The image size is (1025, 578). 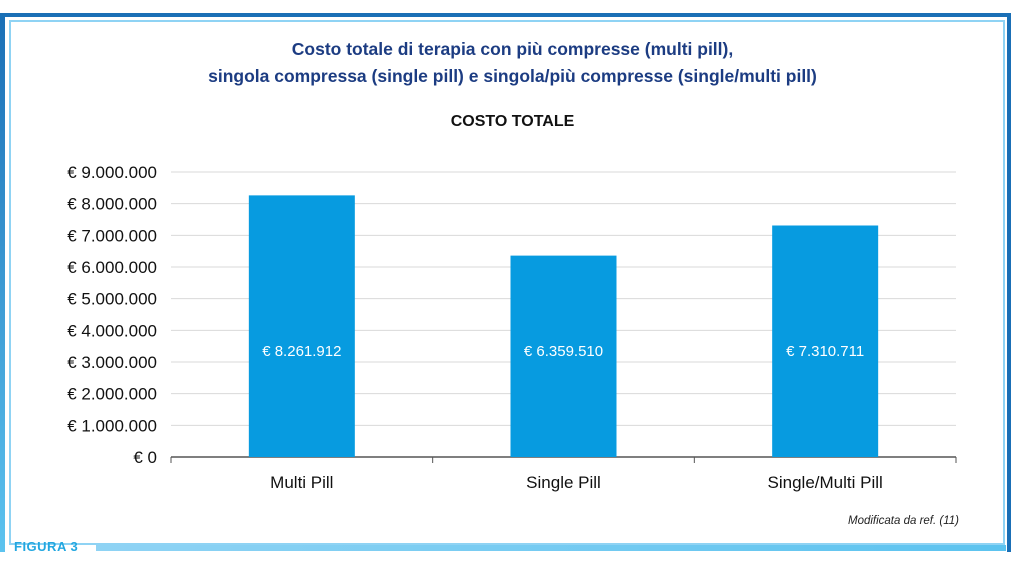 I want to click on x-category-label: Single Pill, so click(x=563, y=482).